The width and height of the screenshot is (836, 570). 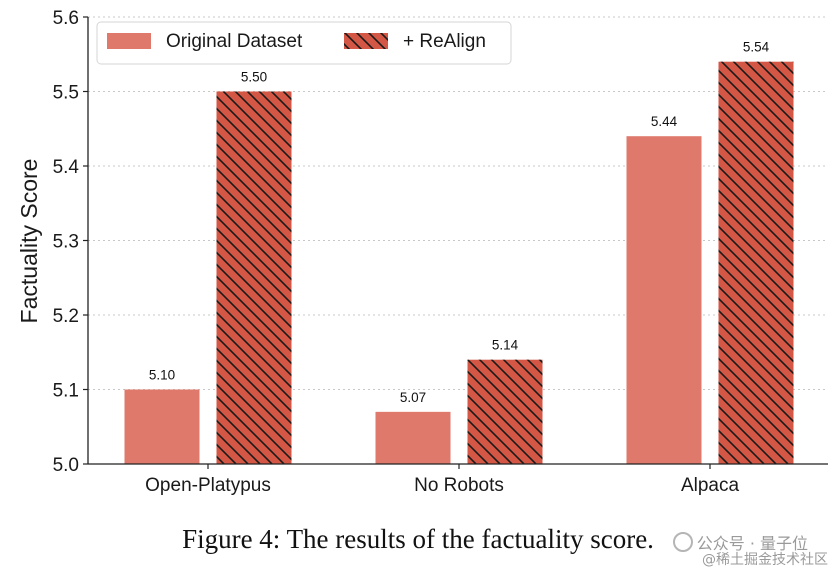 I want to click on y-tick-label: 5.4, so click(x=66, y=167).